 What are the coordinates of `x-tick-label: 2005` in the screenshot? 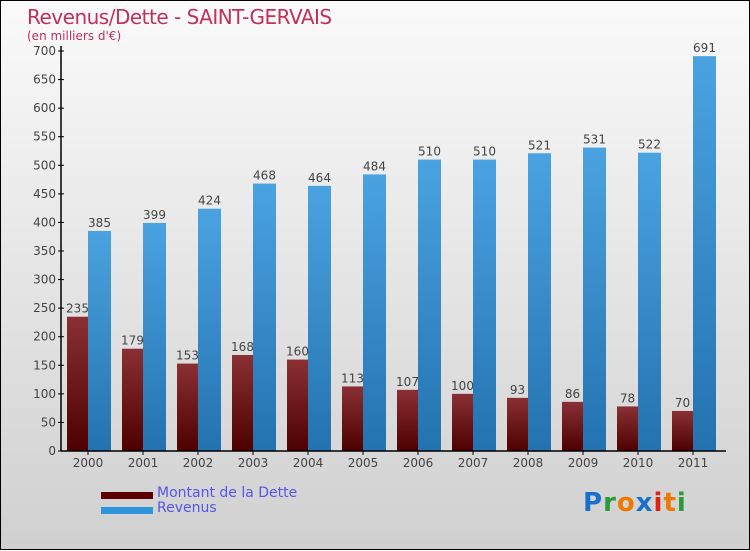 It's located at (363, 463).